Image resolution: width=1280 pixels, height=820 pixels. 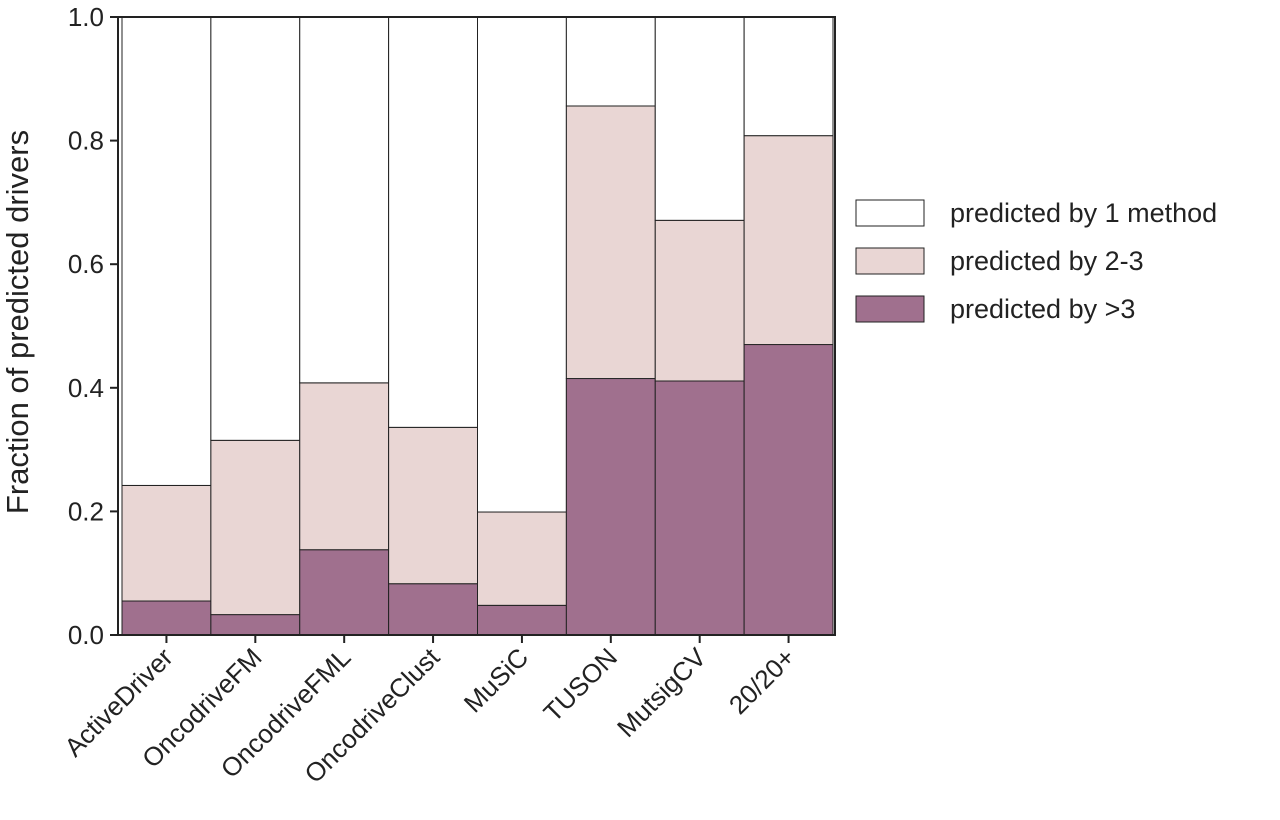 What do you see at coordinates (788, 490) in the screenshot?
I see `bar-segment-20-20--series-0` at bounding box center [788, 490].